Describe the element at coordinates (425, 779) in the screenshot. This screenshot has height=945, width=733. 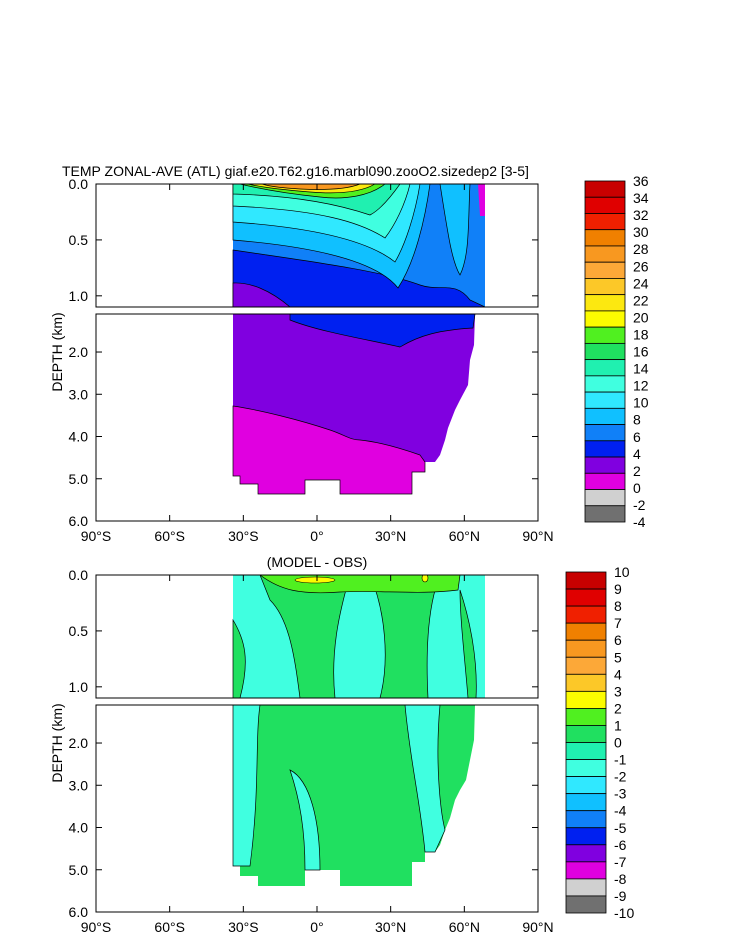
I see `field-aqua-n` at that location.